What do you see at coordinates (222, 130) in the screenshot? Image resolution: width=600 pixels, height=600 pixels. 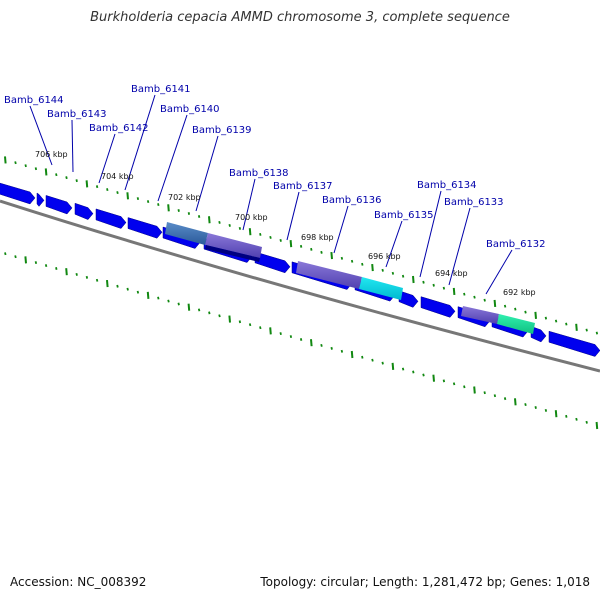 I see `gene-label-bamb-6139: Bamb_6139` at bounding box center [222, 130].